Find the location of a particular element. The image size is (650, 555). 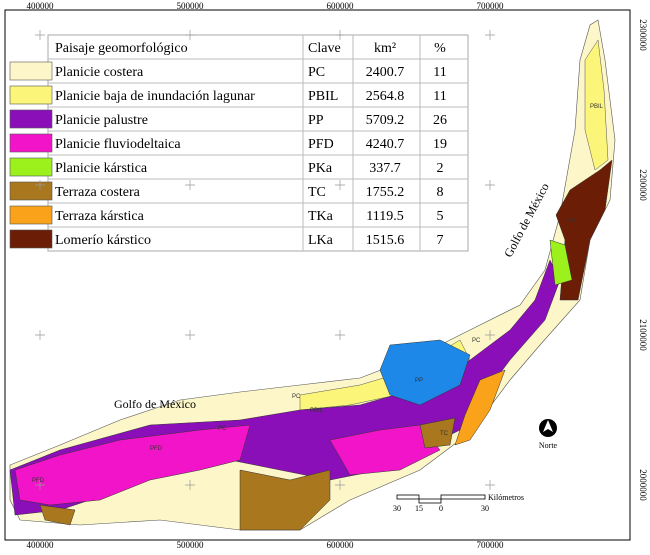

scale-label: 15 is located at coordinates (419, 508).